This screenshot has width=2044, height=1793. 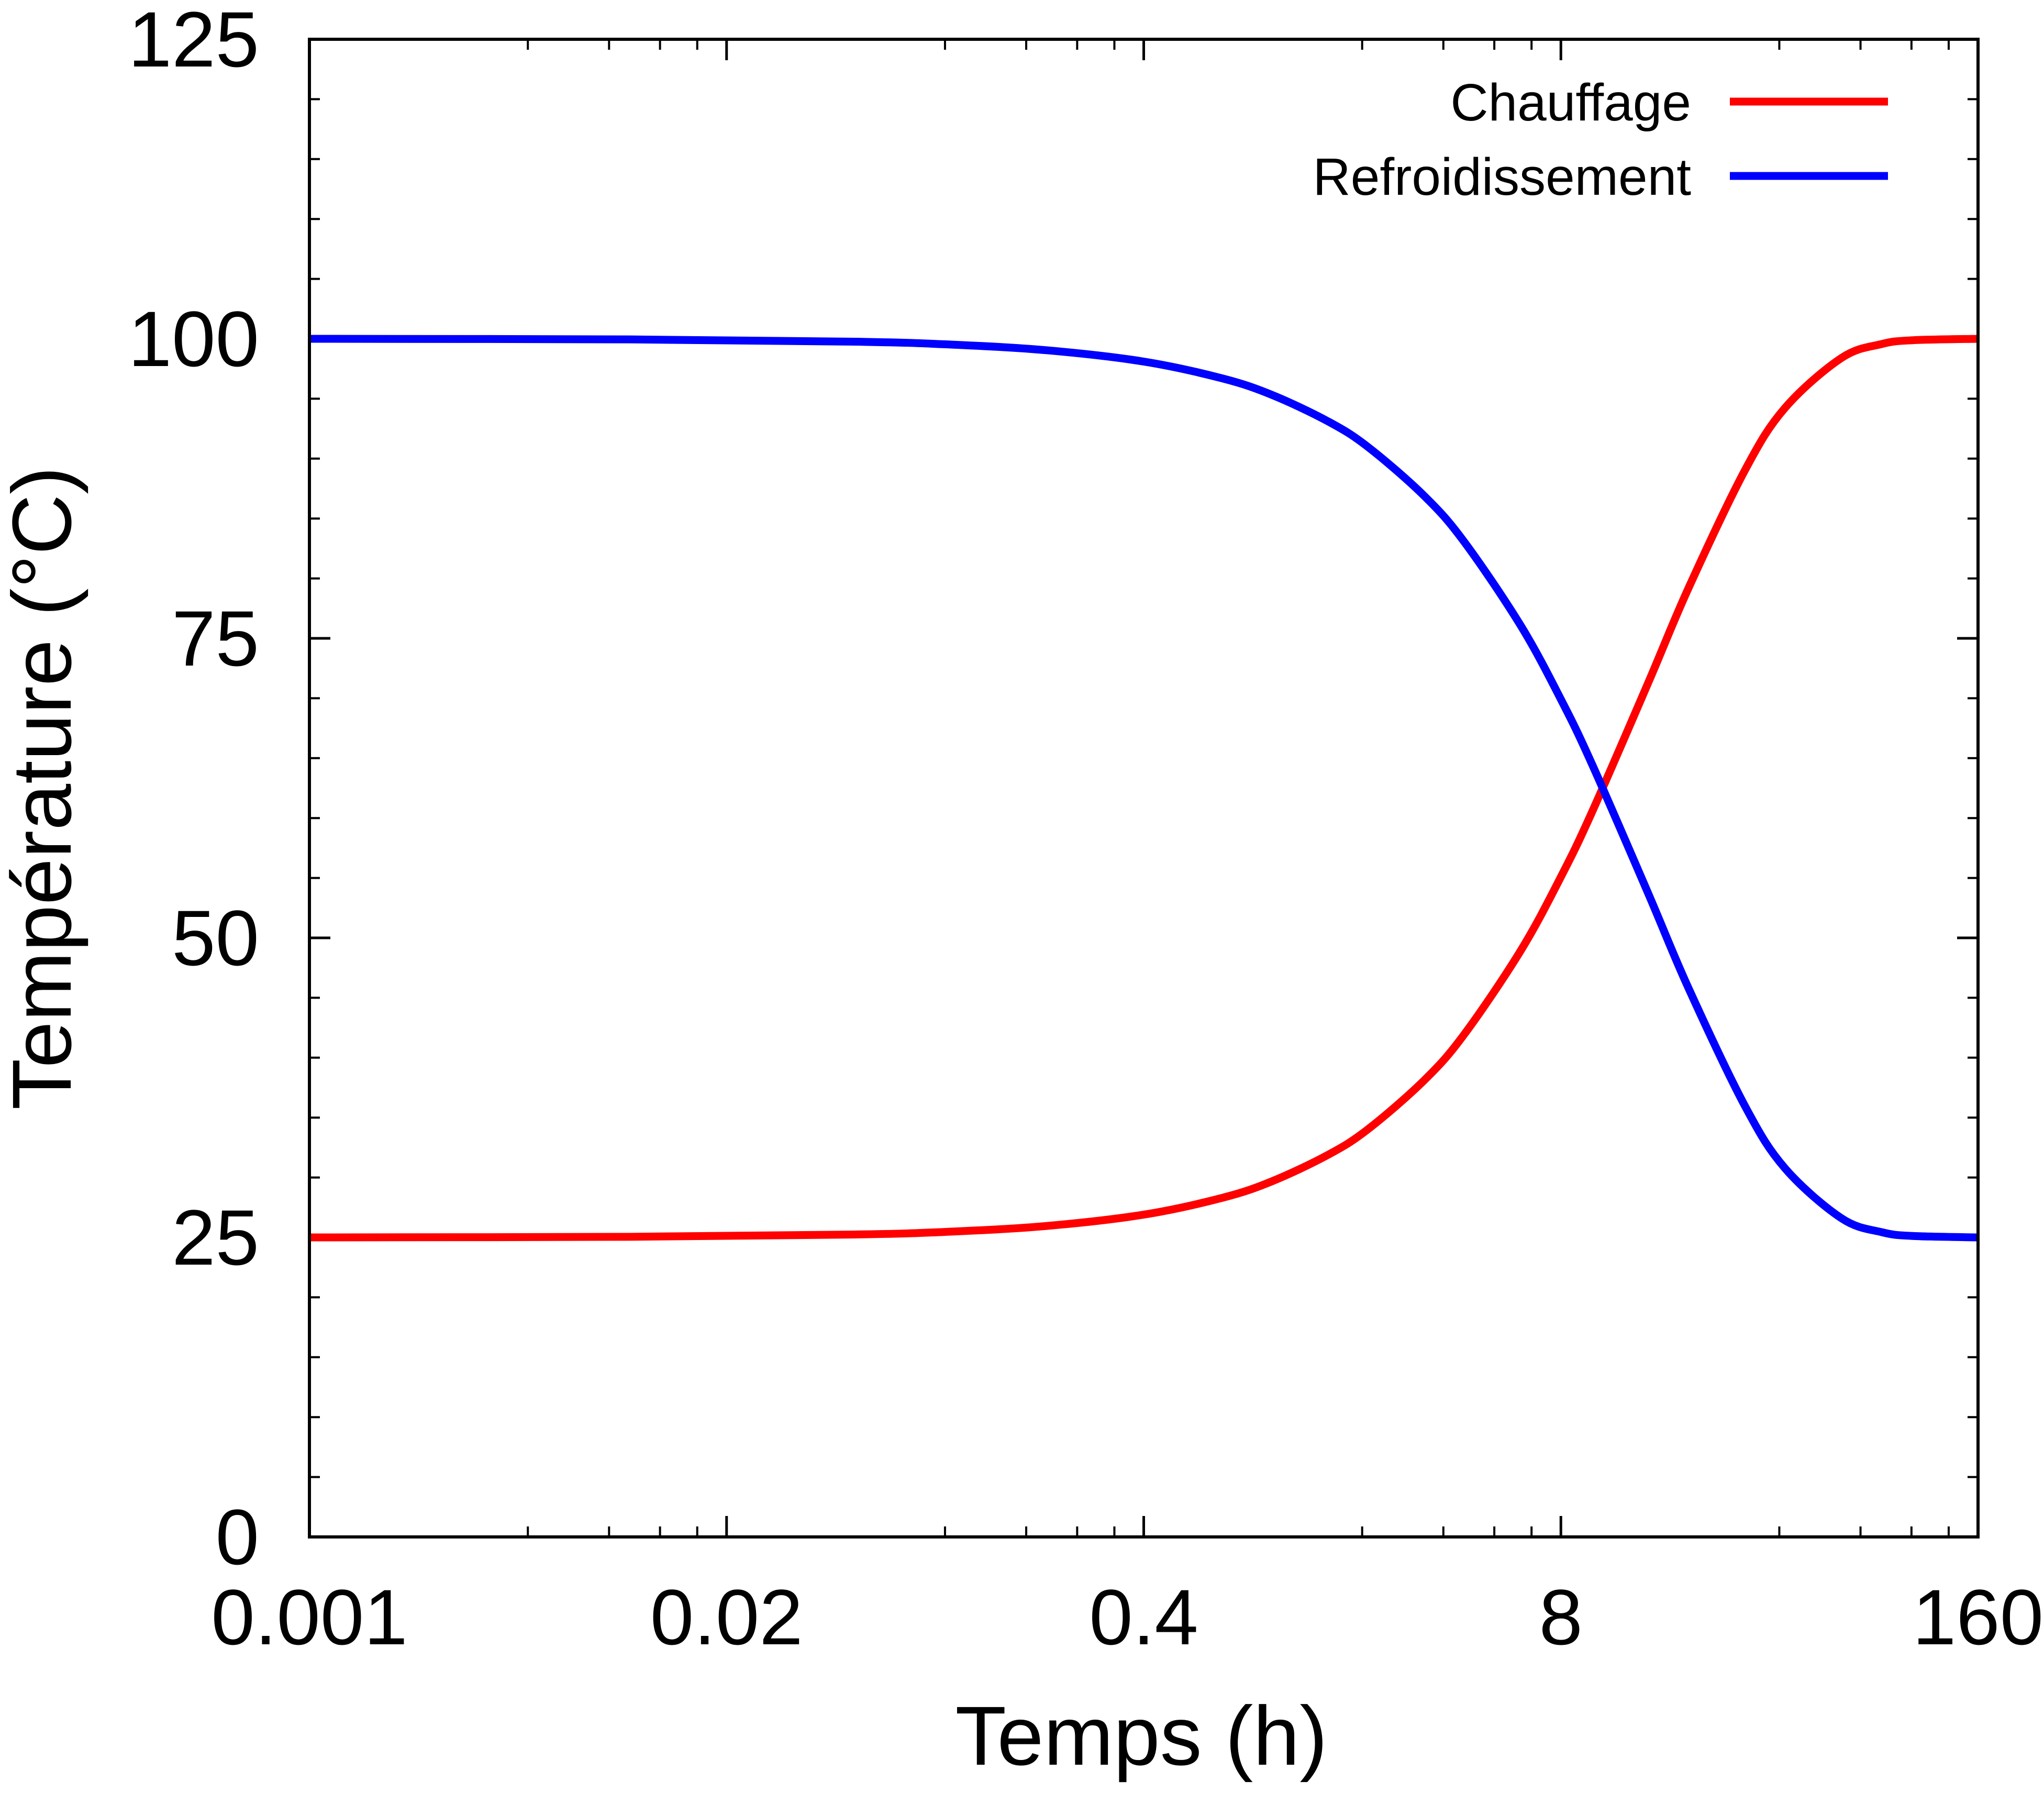 I want to click on legend-label-refroidissement: Refroidissement, so click(x=1502, y=177).